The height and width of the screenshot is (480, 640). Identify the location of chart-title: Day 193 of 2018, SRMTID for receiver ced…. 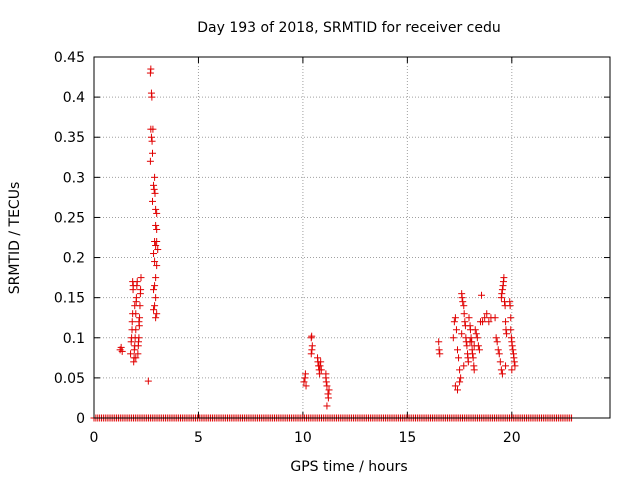
(348, 28).